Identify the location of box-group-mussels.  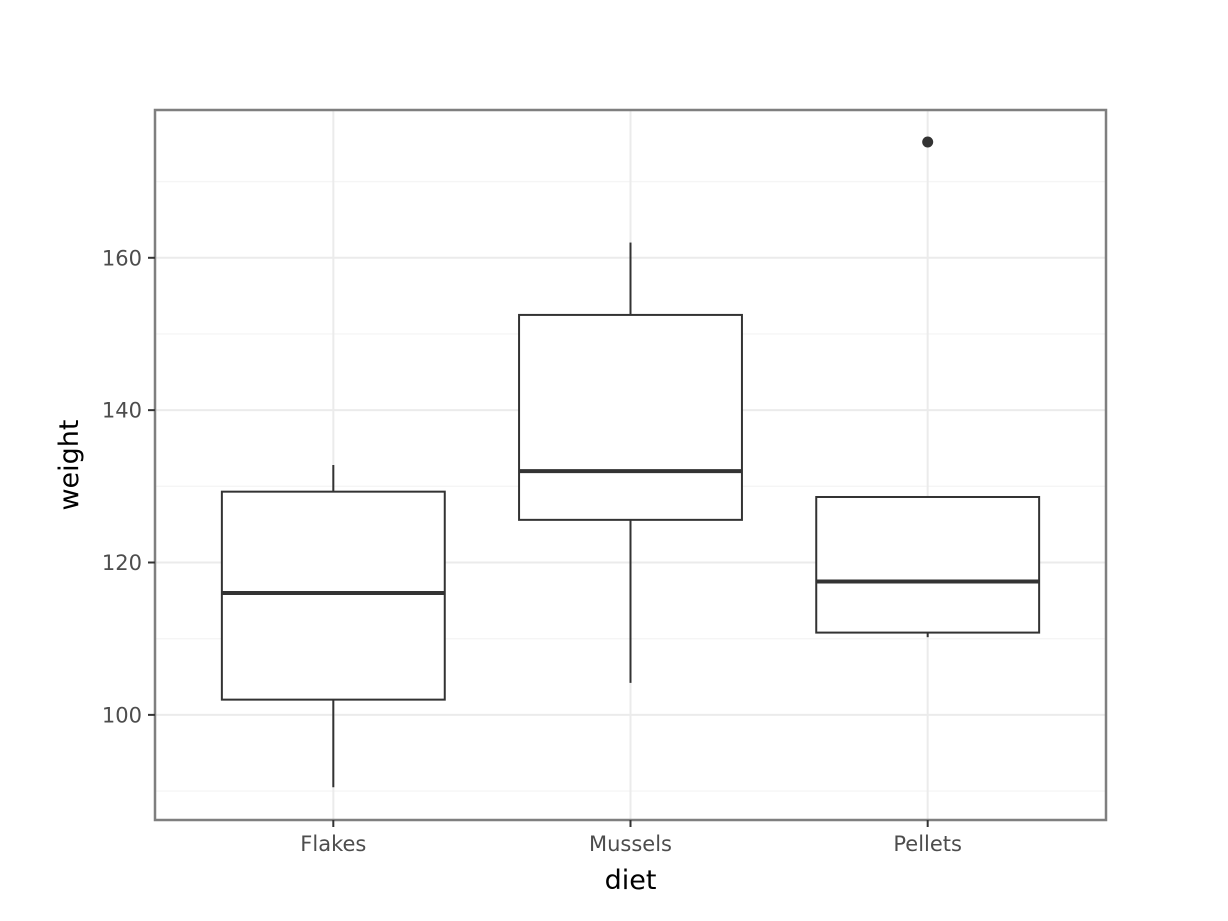
(630, 462).